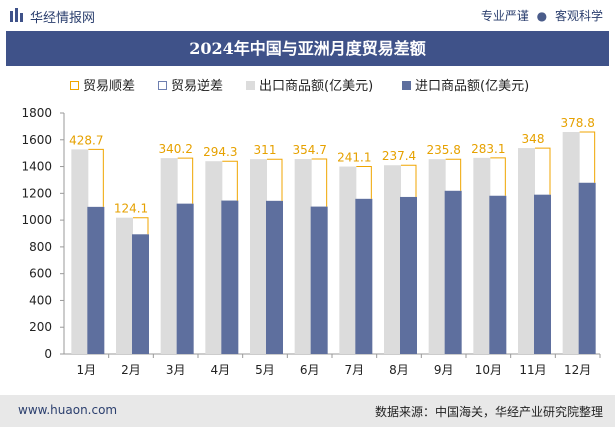 The image size is (615, 427). I want to click on surplus-value-label: 348, so click(533, 139).